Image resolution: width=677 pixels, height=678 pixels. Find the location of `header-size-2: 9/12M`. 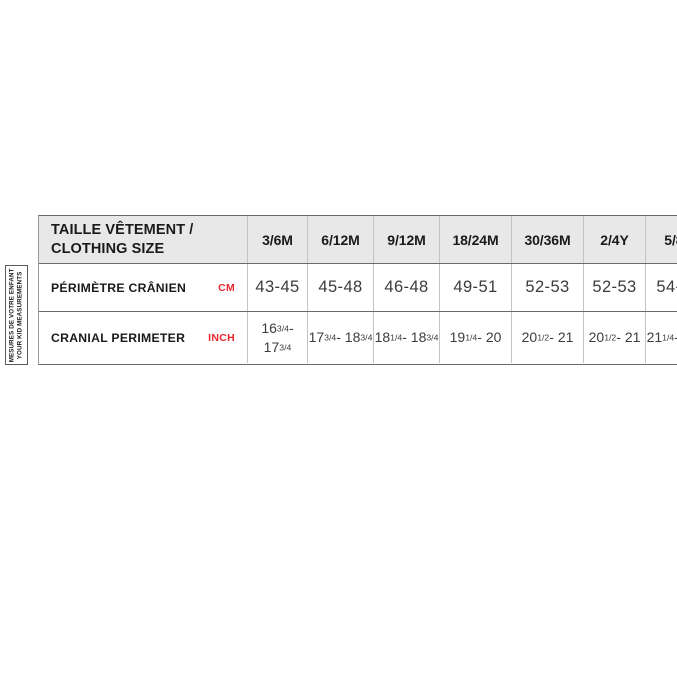

header-size-2: 9/12M is located at coordinates (406, 239).